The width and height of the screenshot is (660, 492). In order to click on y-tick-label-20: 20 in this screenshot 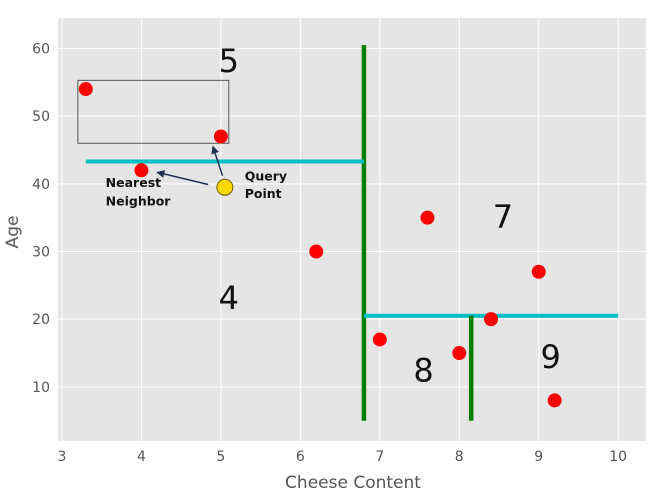, I will do `click(41, 320)`.